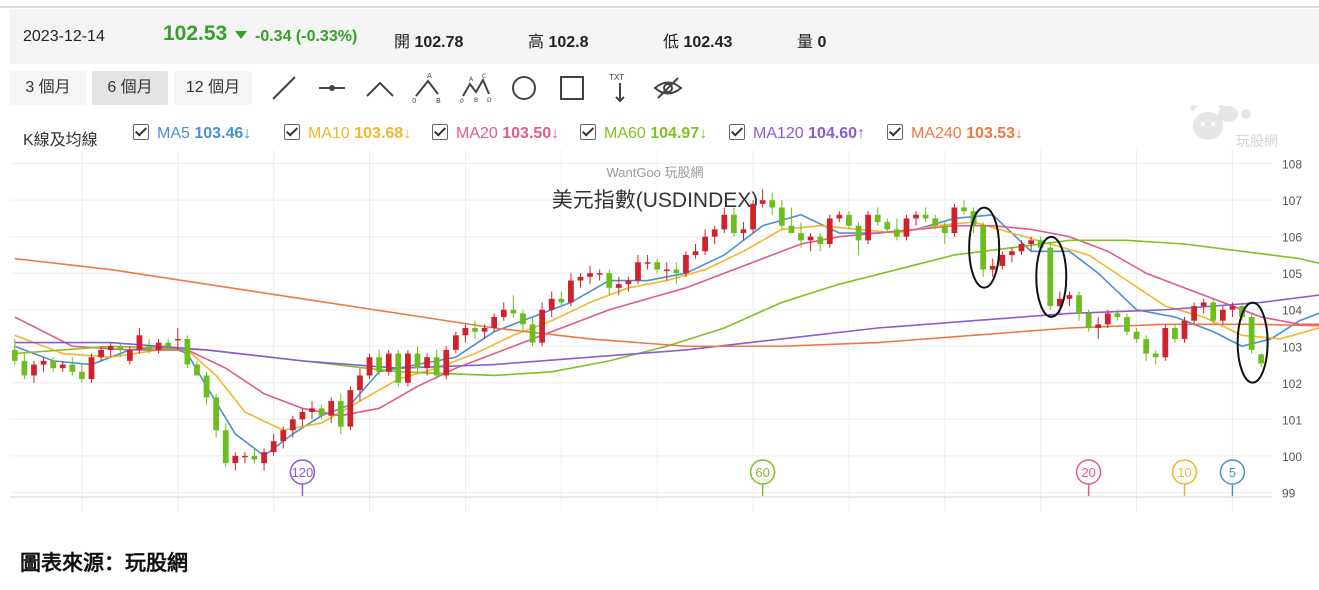  What do you see at coordinates (306, 36) in the screenshot?
I see `quote-change-value: -0.34 (-0.33%)` at bounding box center [306, 36].